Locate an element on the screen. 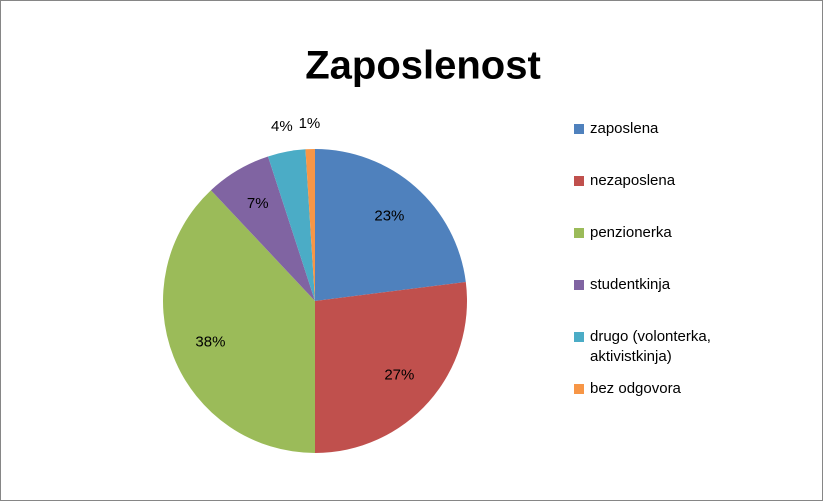  chart-title: Zaposlenost is located at coordinates (423, 66).